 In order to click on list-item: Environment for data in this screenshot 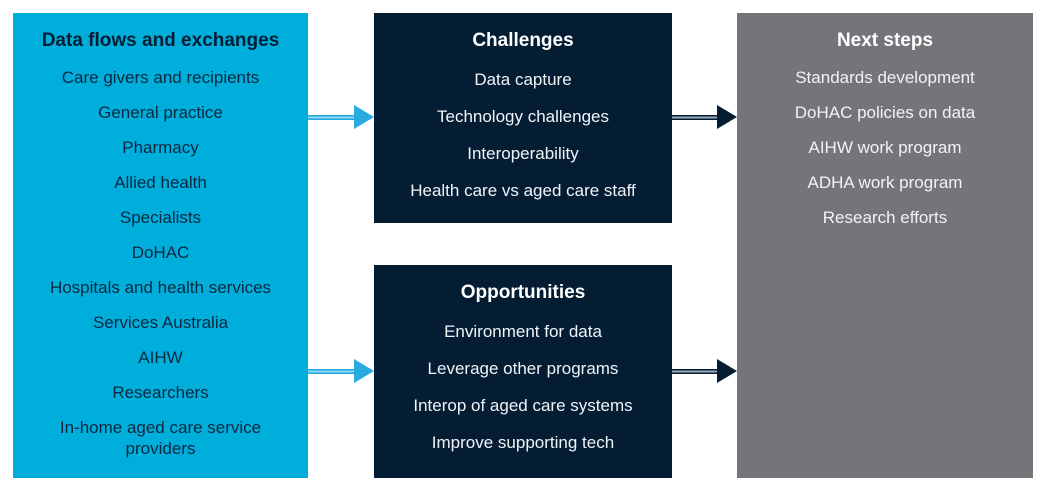, I will do `click(523, 331)`.